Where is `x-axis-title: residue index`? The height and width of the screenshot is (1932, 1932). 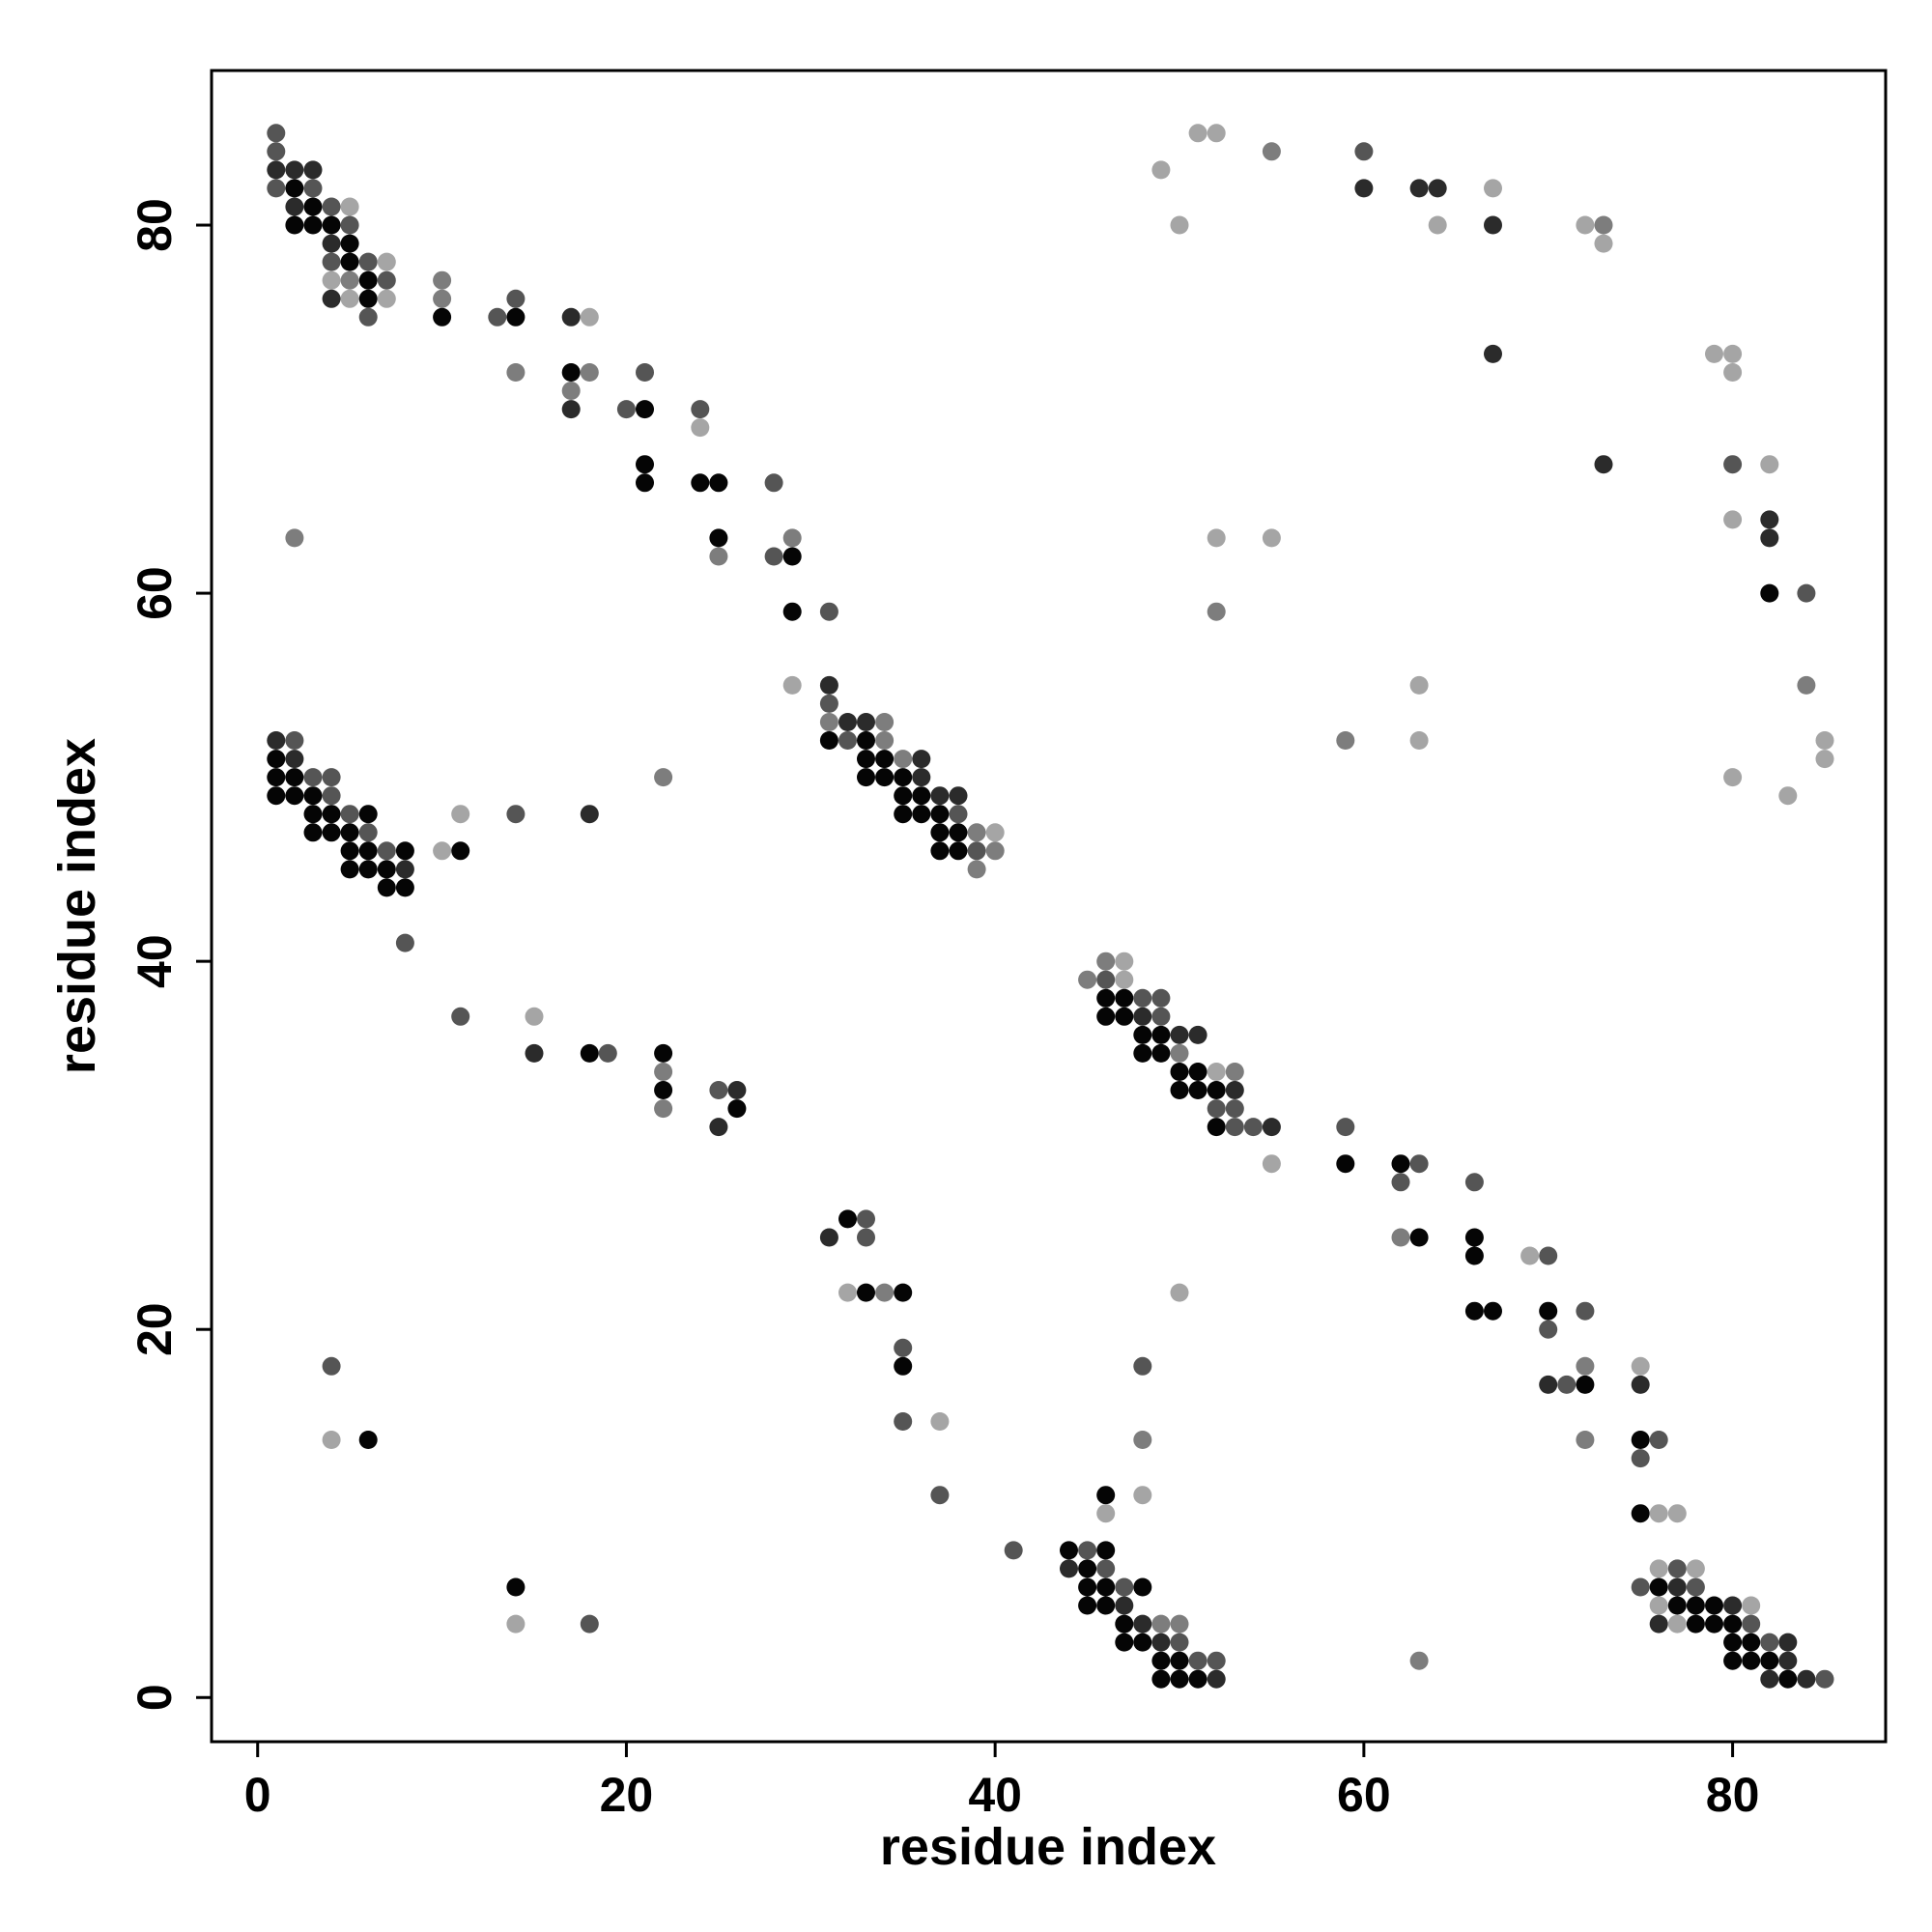 x-axis-title: residue index is located at coordinates (1048, 1847).